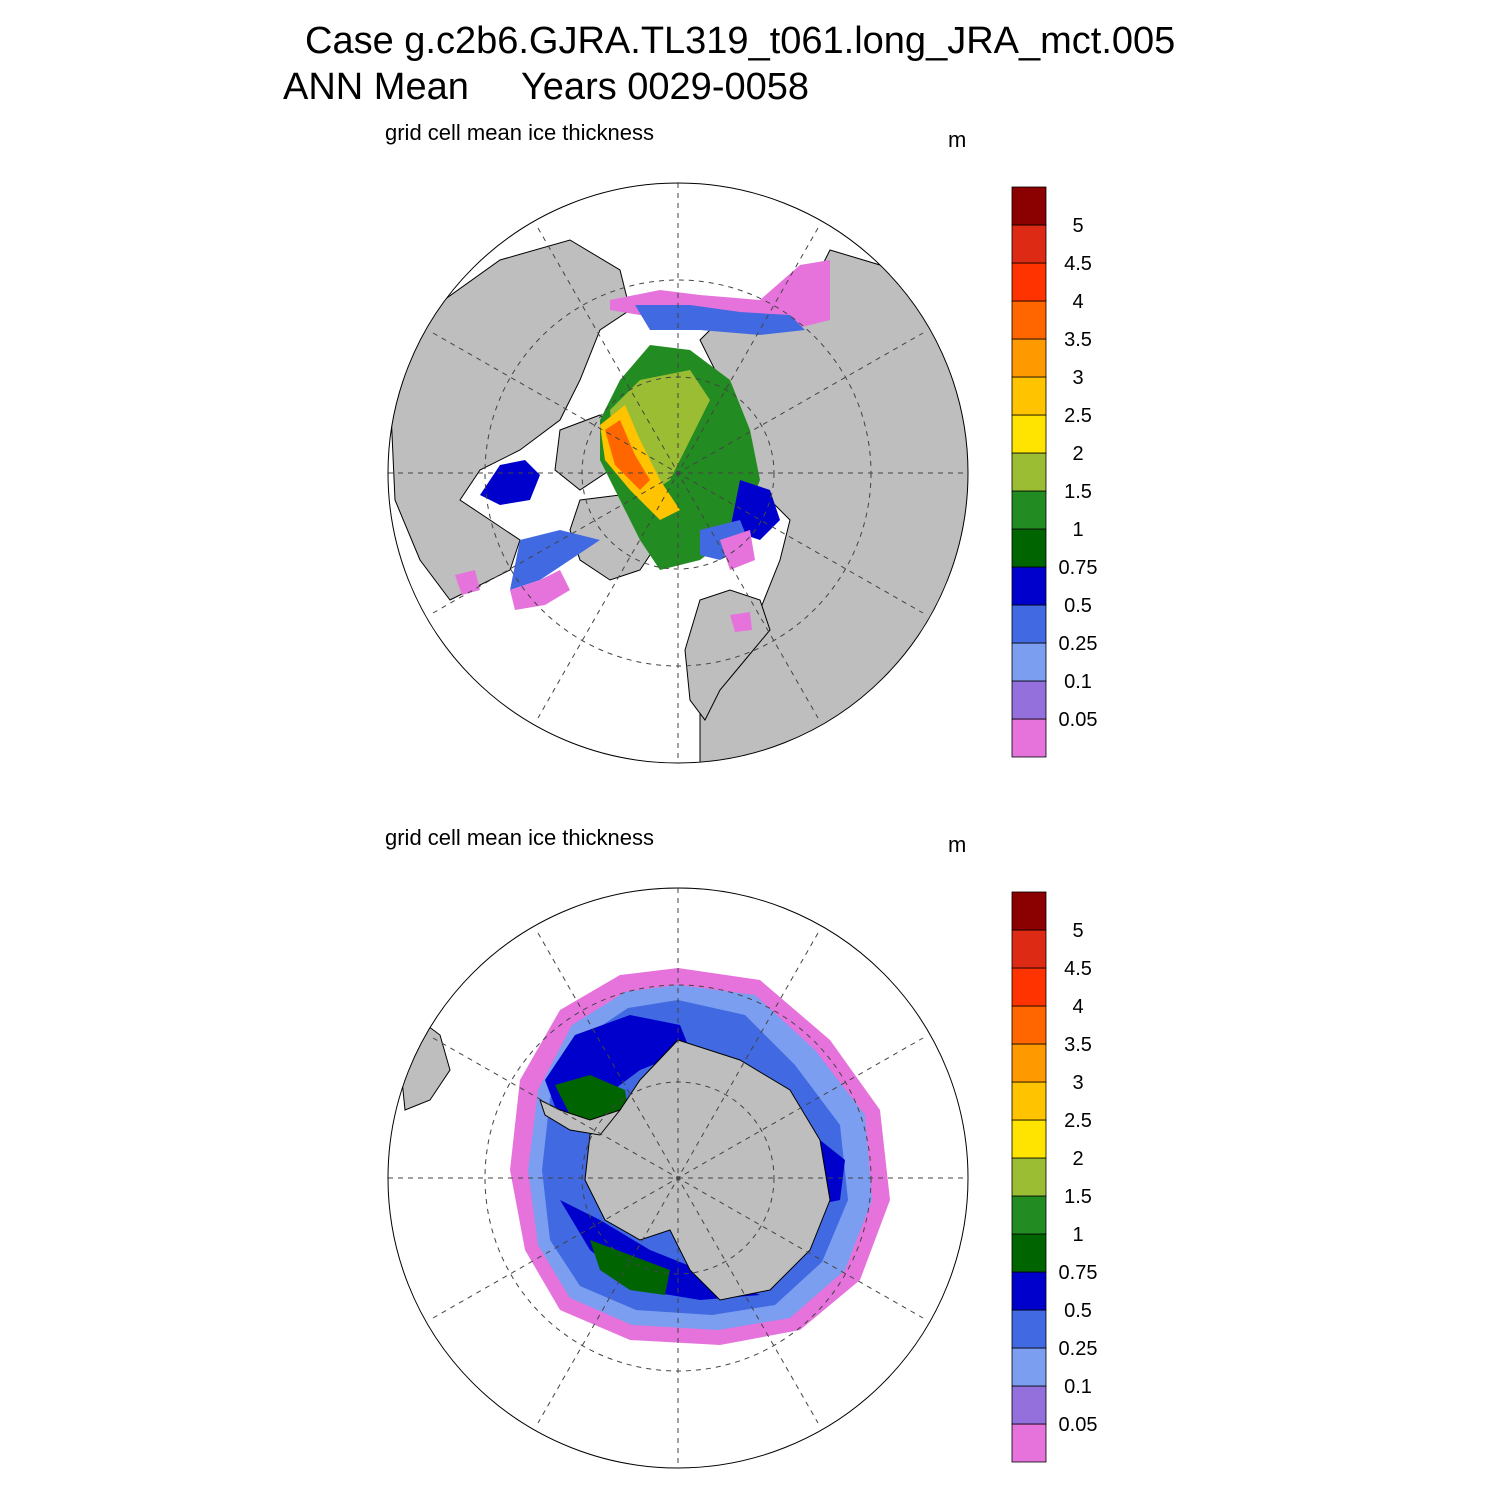 This screenshot has height=1500, width=1500. What do you see at coordinates (630, 1267) in the screenshot?
I see `antarctic-ice-ross-thick` at bounding box center [630, 1267].